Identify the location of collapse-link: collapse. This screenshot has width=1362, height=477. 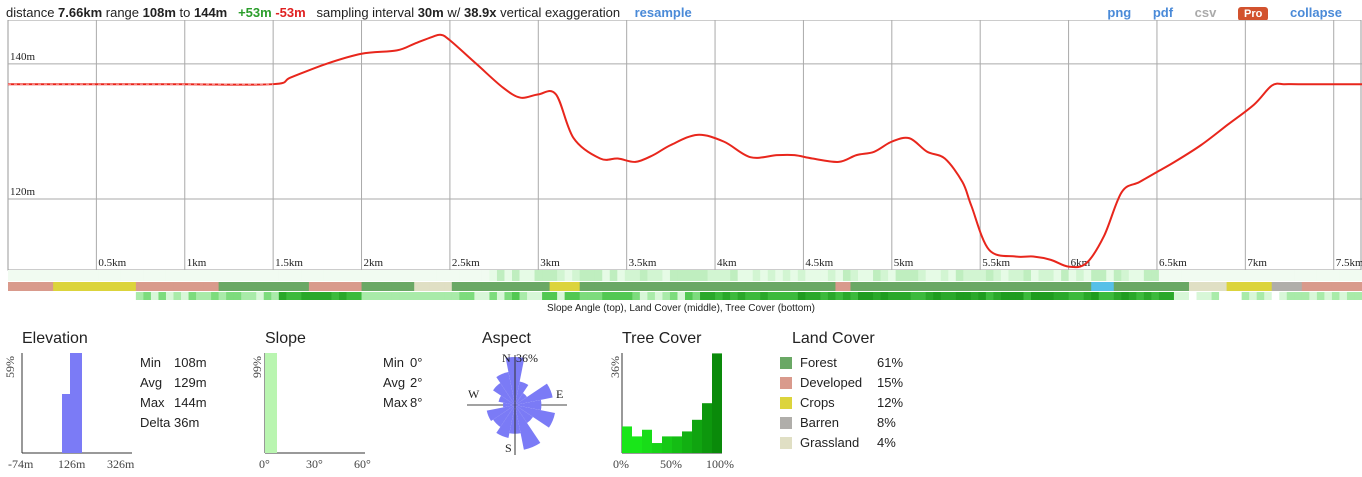
(1315, 12).